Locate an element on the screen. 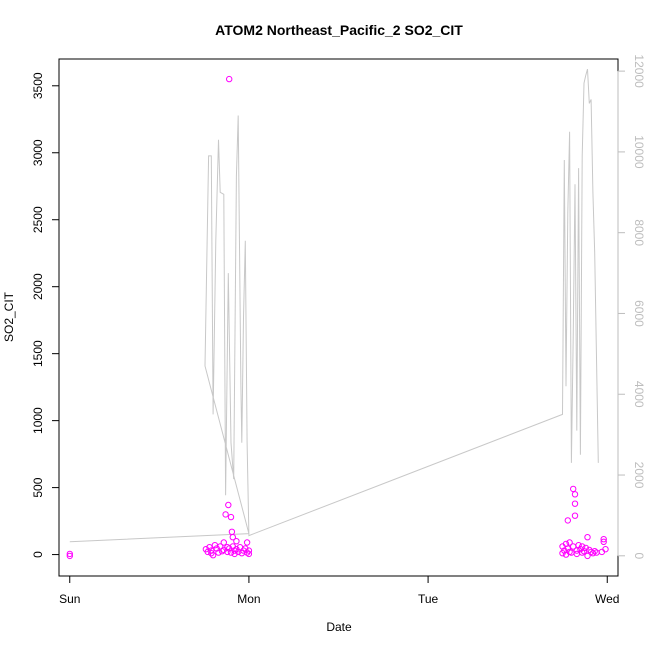  right-tick-label: 2000 is located at coordinates (639, 475).